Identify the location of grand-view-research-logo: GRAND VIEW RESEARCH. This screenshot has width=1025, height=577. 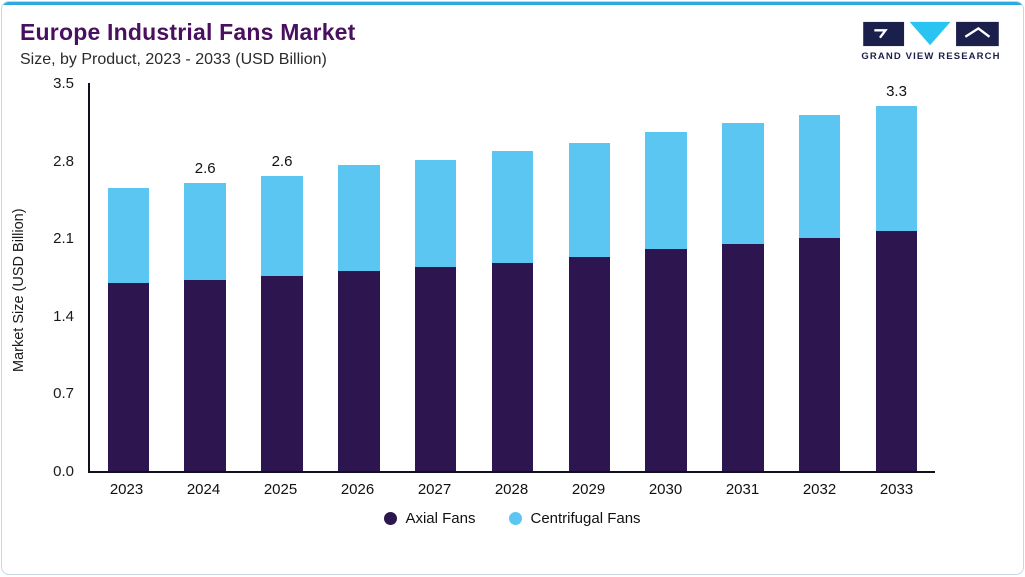
(931, 41).